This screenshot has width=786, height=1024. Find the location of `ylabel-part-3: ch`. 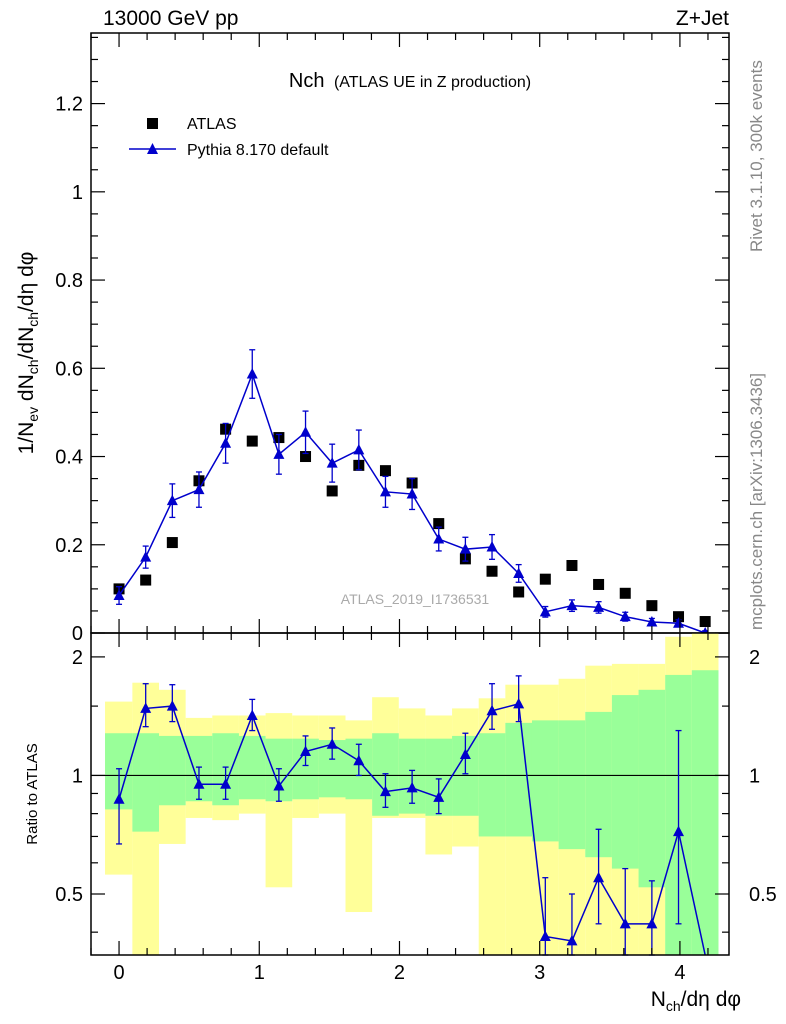

ylabel-part-3: ch is located at coordinates (33, 366).